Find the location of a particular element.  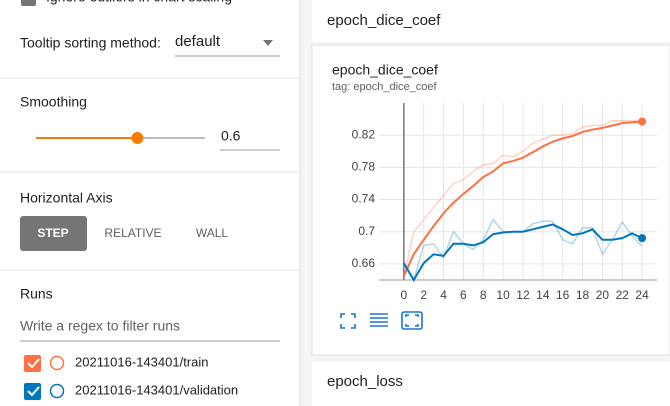

fullscreen-icon is located at coordinates (348, 321).